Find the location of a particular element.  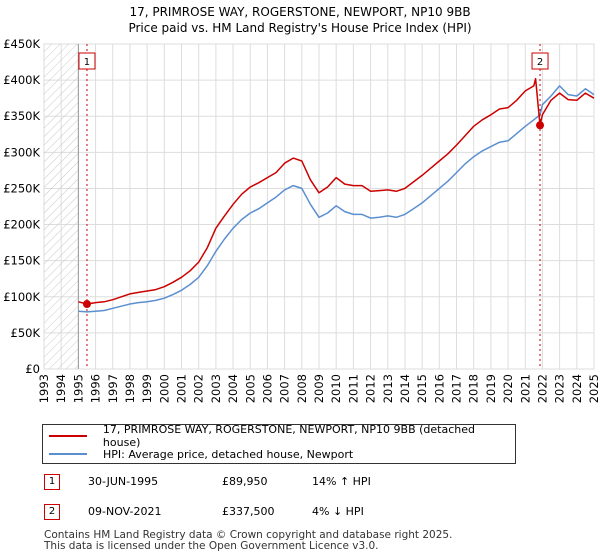

sale-hpi-diff: 4% ↓ HPI is located at coordinates (338, 511).